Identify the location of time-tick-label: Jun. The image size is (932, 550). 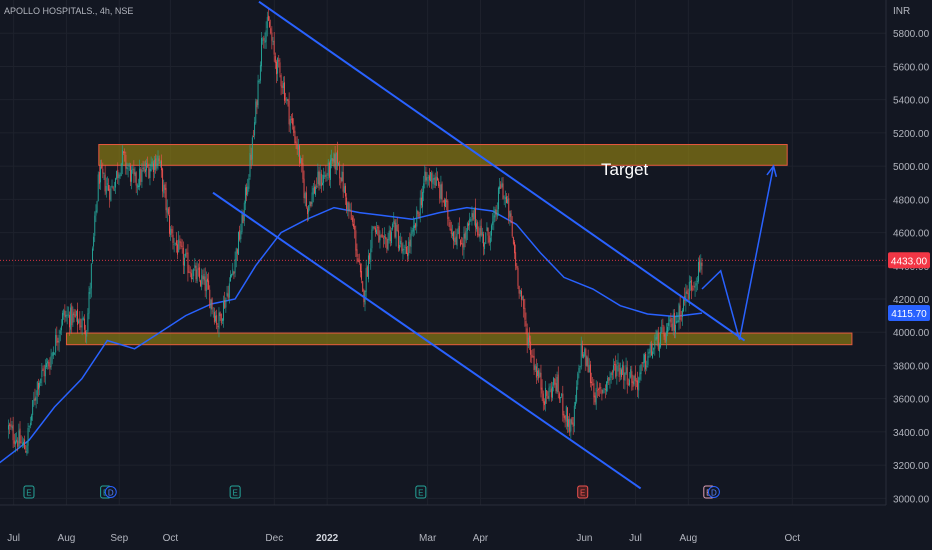
(584, 538).